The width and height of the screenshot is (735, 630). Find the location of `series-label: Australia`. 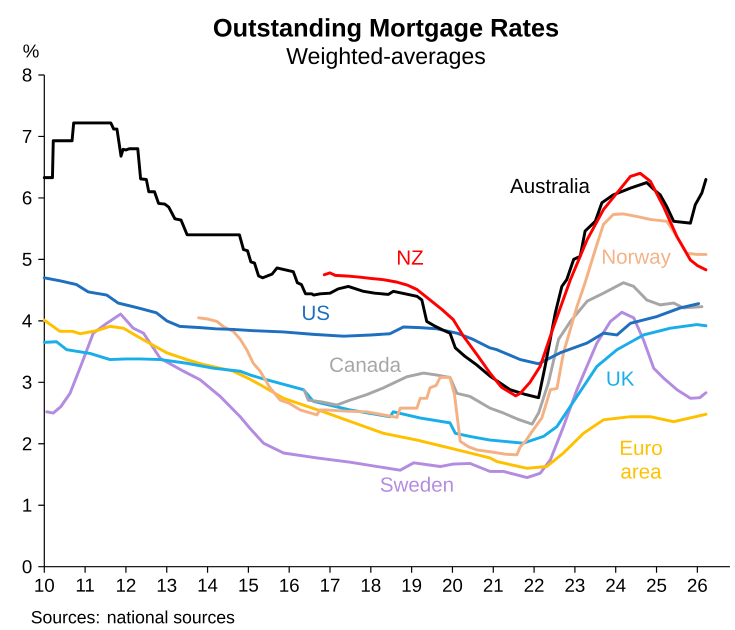

series-label: Australia is located at coordinates (550, 186).